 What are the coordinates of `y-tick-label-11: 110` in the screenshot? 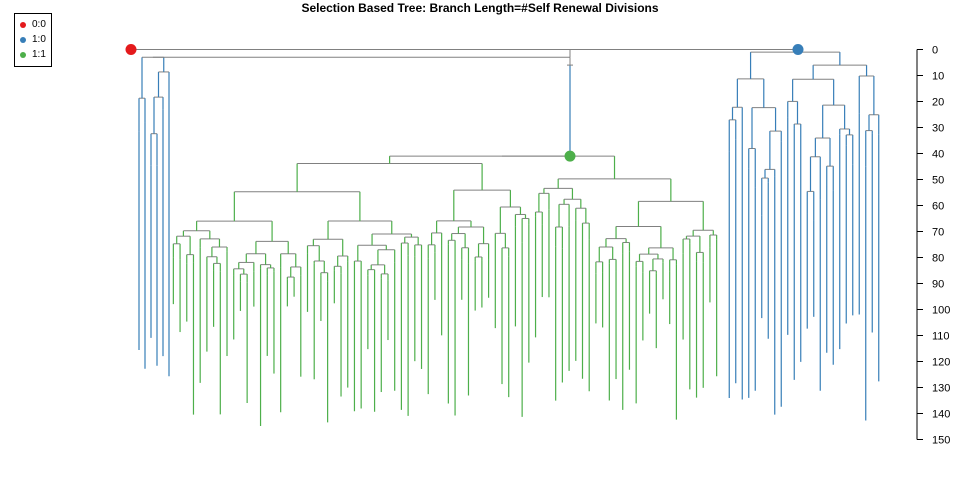 It's located at (941, 337).